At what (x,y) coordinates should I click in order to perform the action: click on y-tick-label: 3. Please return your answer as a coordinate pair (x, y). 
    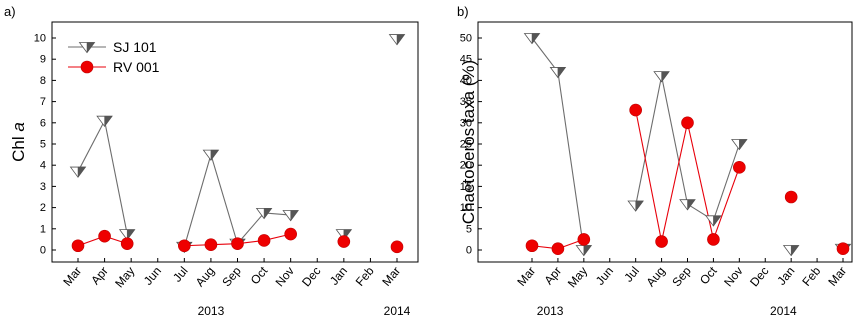
    Looking at the image, I should click on (43, 187).